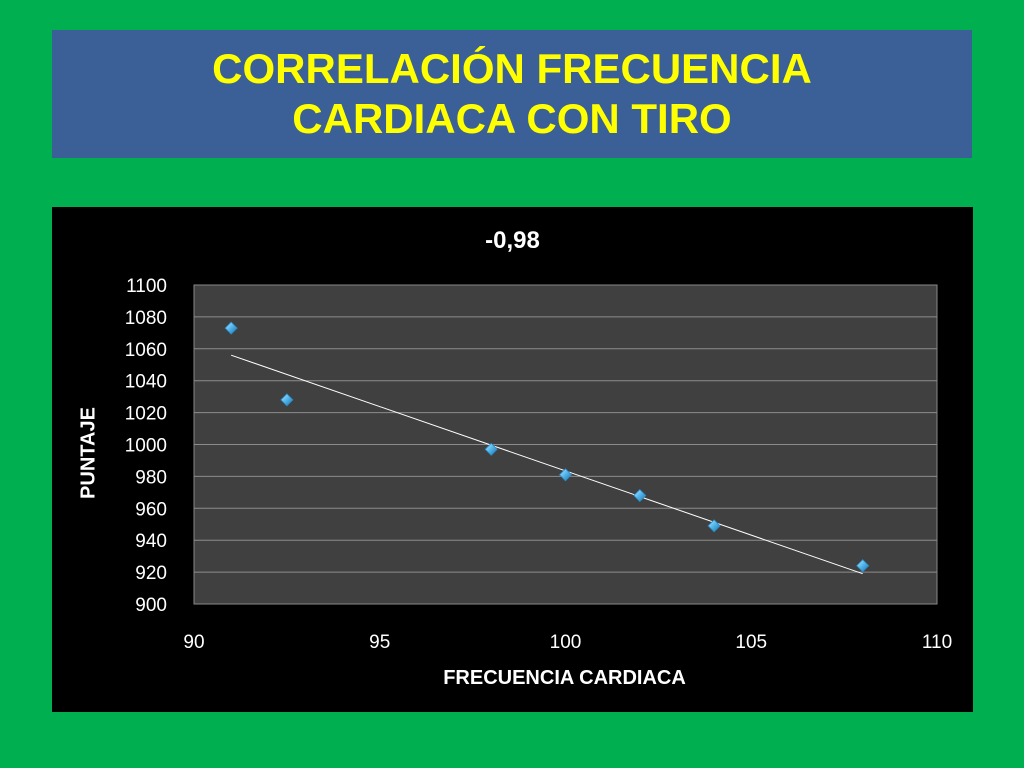 The image size is (1024, 768). What do you see at coordinates (151, 477) in the screenshot?
I see `y-tick-label: 980` at bounding box center [151, 477].